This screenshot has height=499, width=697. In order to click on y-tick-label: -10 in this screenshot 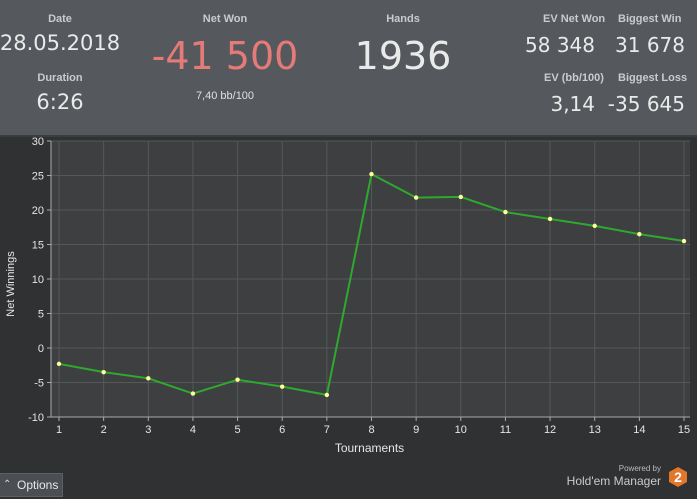, I will do `click(36, 418)`.